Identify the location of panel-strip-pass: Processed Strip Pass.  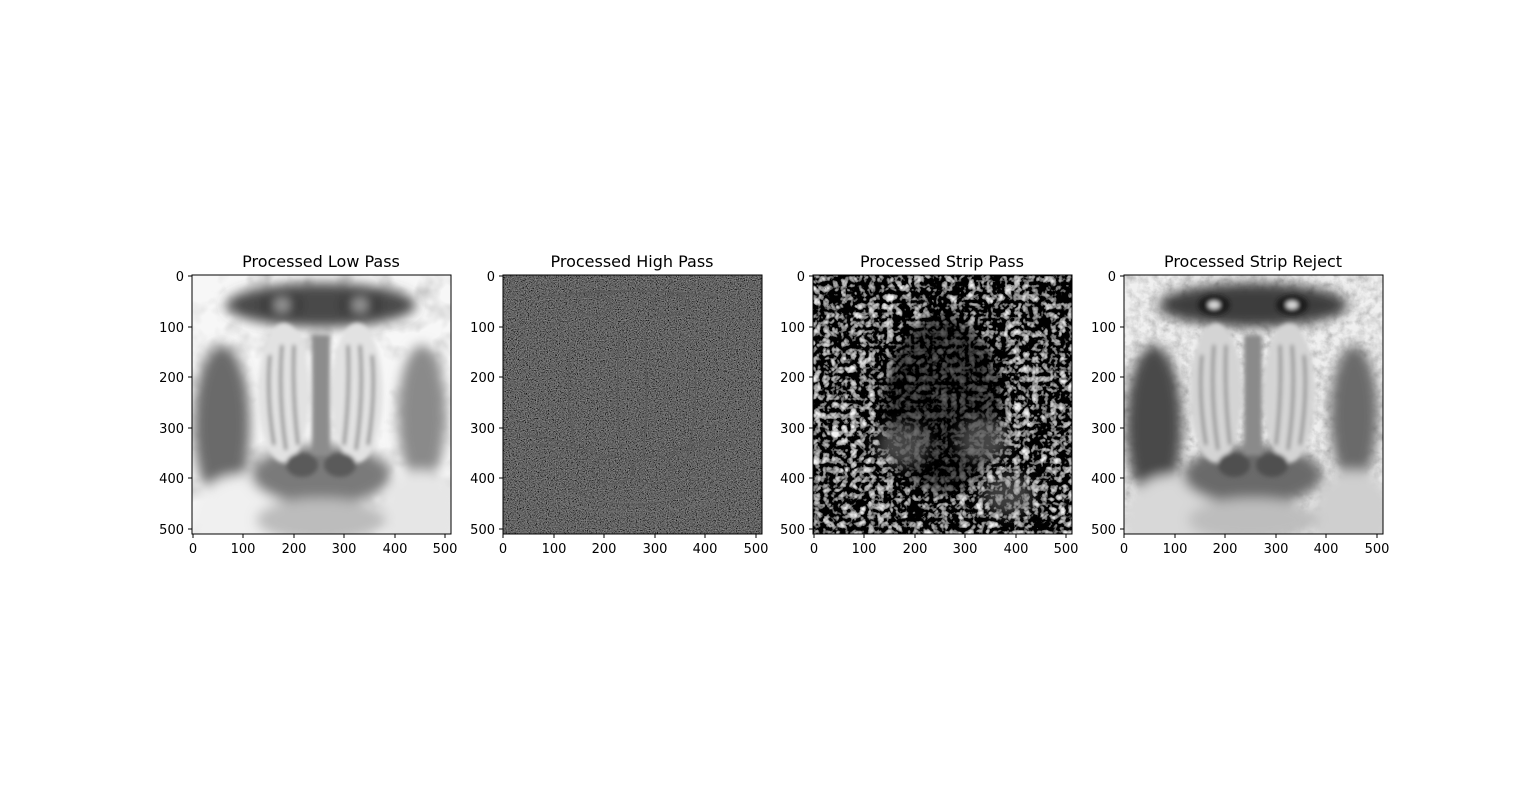
(929, 404).